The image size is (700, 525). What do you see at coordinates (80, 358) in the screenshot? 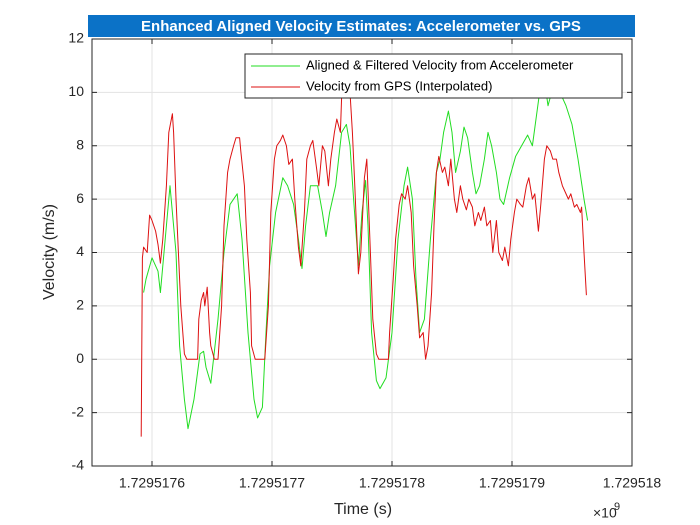
I see `y-tick-label: 0` at bounding box center [80, 358].